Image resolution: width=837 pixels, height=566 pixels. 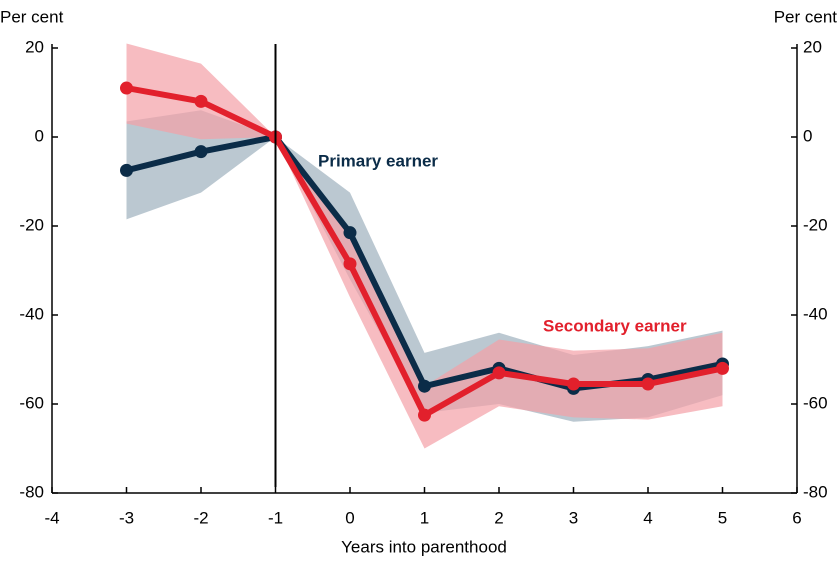 What do you see at coordinates (815, 491) in the screenshot?
I see `y2-tick-label: -80` at bounding box center [815, 491].